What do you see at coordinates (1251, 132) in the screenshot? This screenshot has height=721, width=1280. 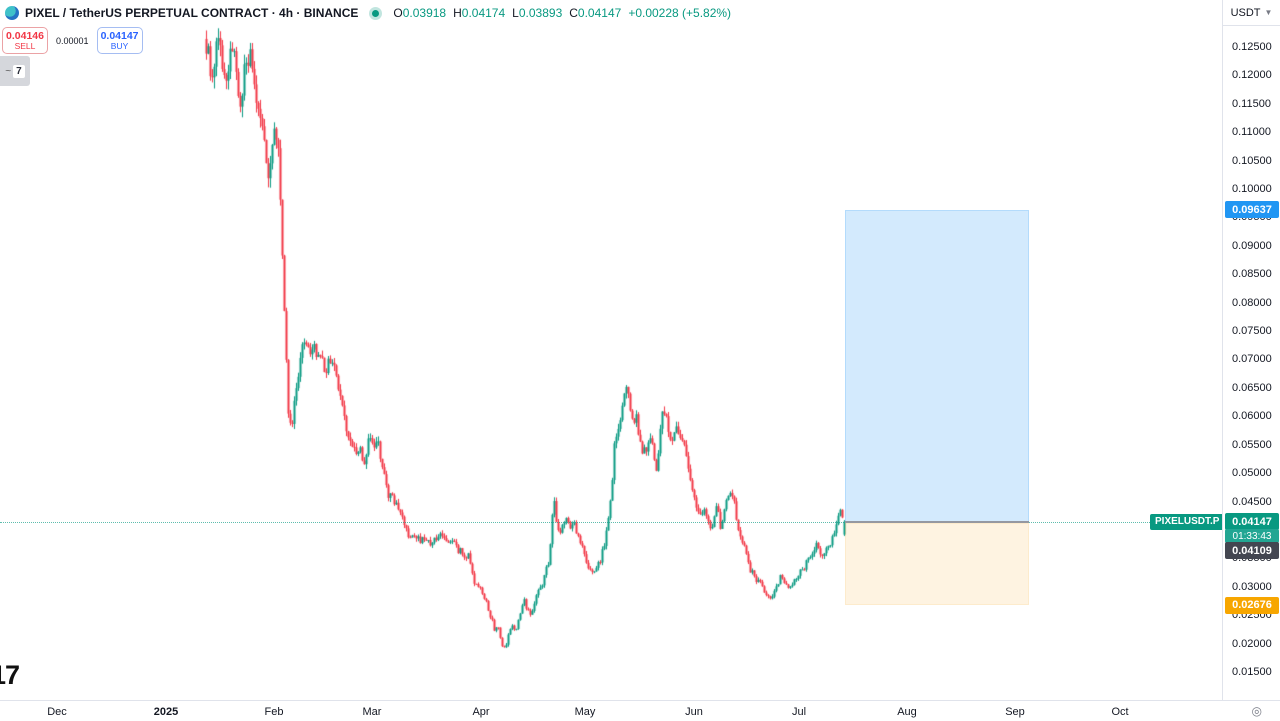 I see `price-tick: 0.11000` at bounding box center [1251, 132].